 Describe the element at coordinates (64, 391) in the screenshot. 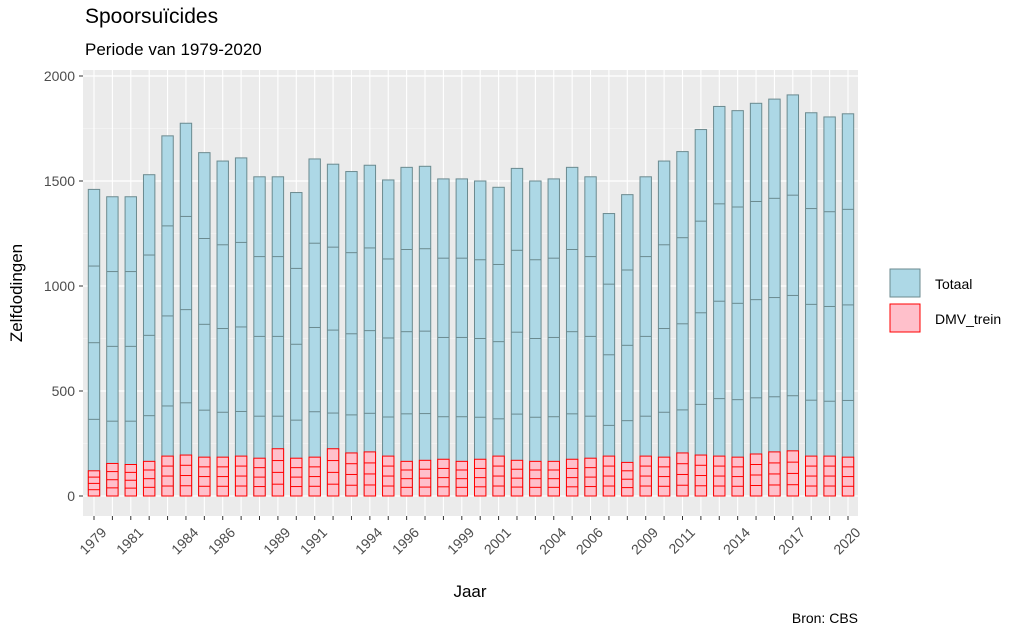

I see `y-tick-label: 500` at that location.